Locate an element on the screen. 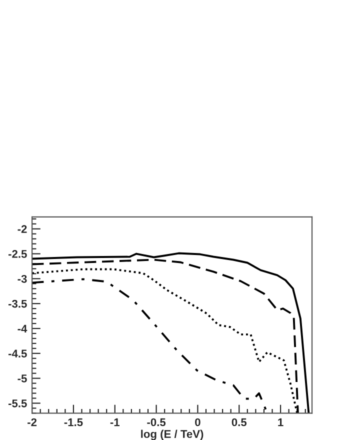 This screenshot has width=341, height=440. x-tick-label: -1.5 is located at coordinates (73, 422).